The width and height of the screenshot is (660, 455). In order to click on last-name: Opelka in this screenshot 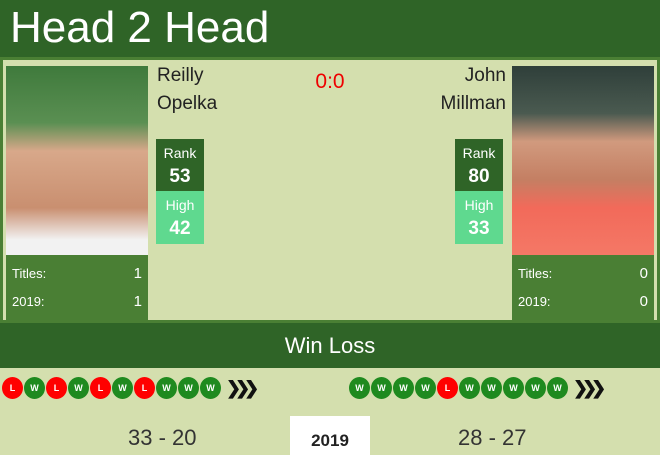, I will do `click(187, 103)`.